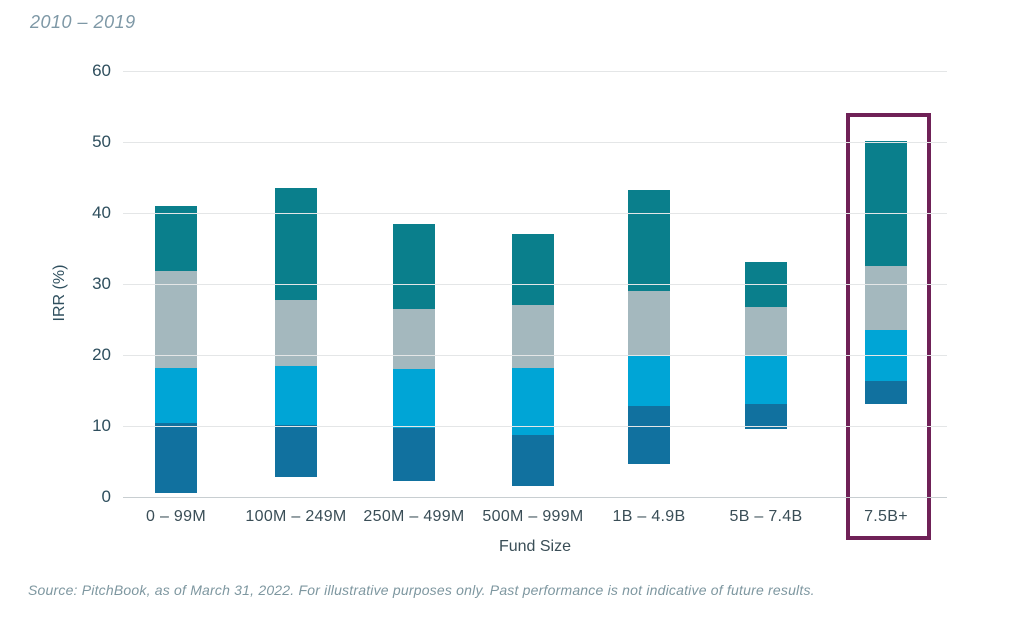 The height and width of the screenshot is (625, 1024). I want to click on x-axis-line, so click(535, 497).